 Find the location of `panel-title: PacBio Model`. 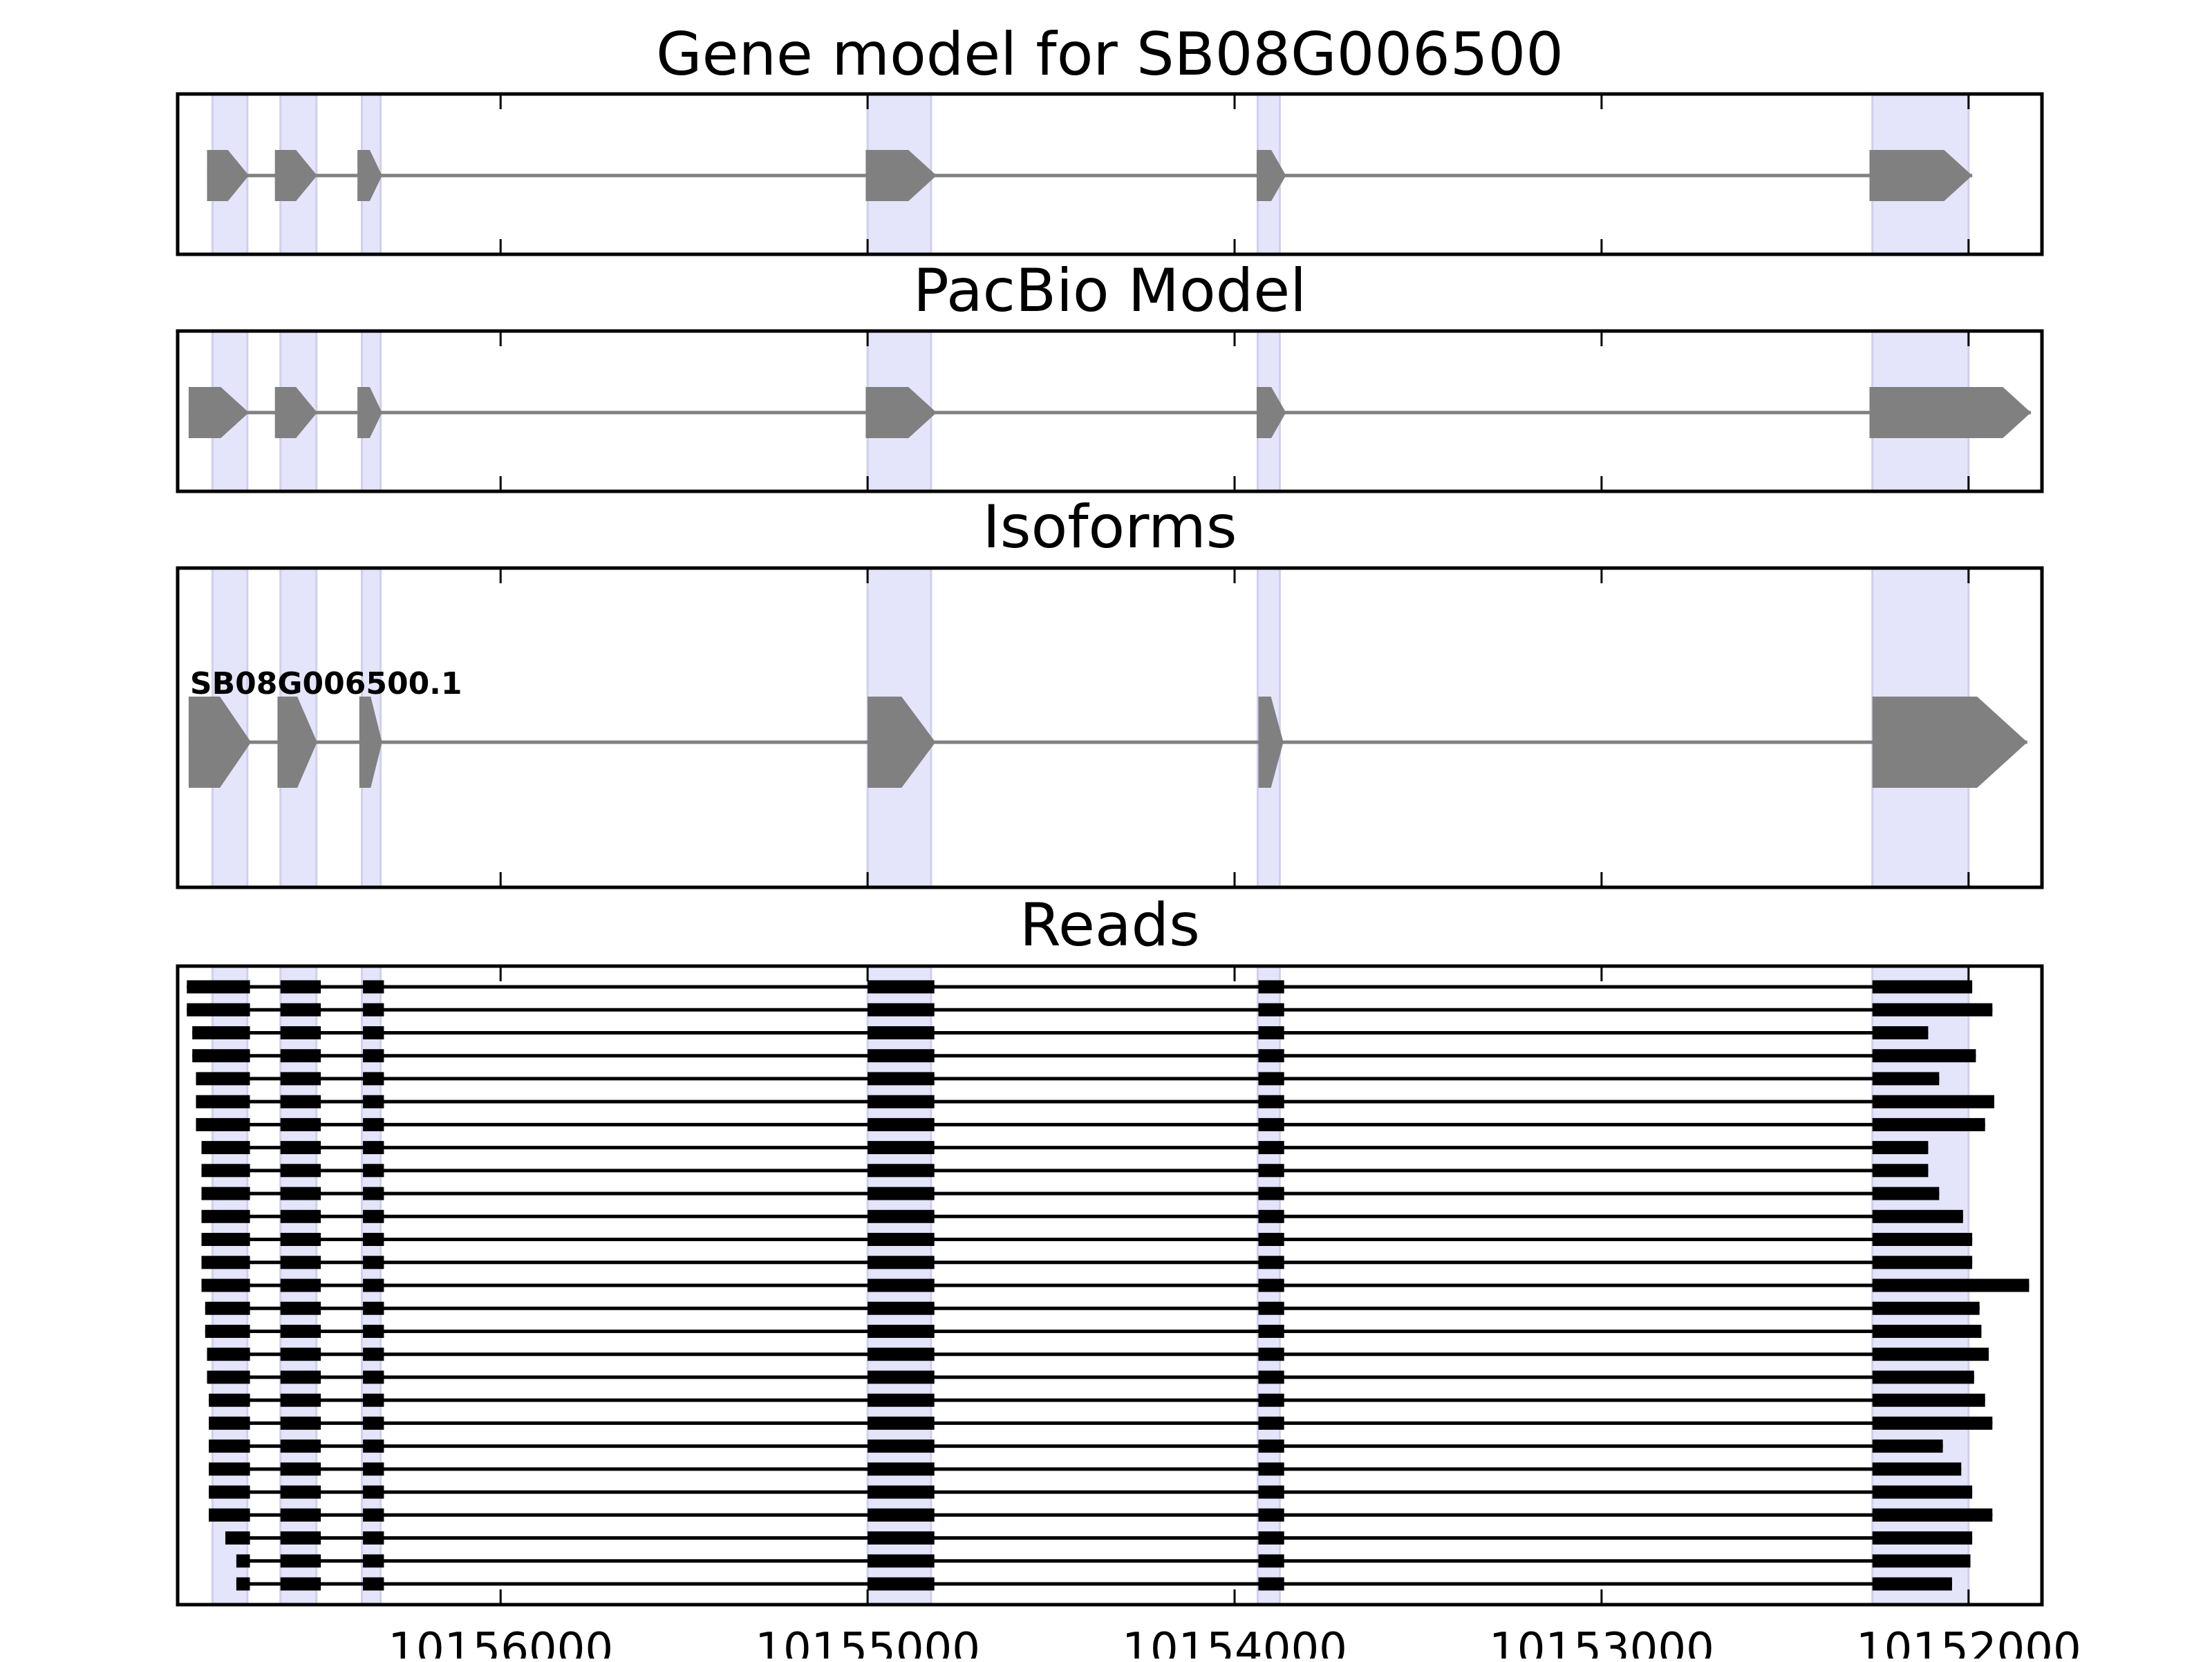

panel-title: PacBio Model is located at coordinates (1110, 290).